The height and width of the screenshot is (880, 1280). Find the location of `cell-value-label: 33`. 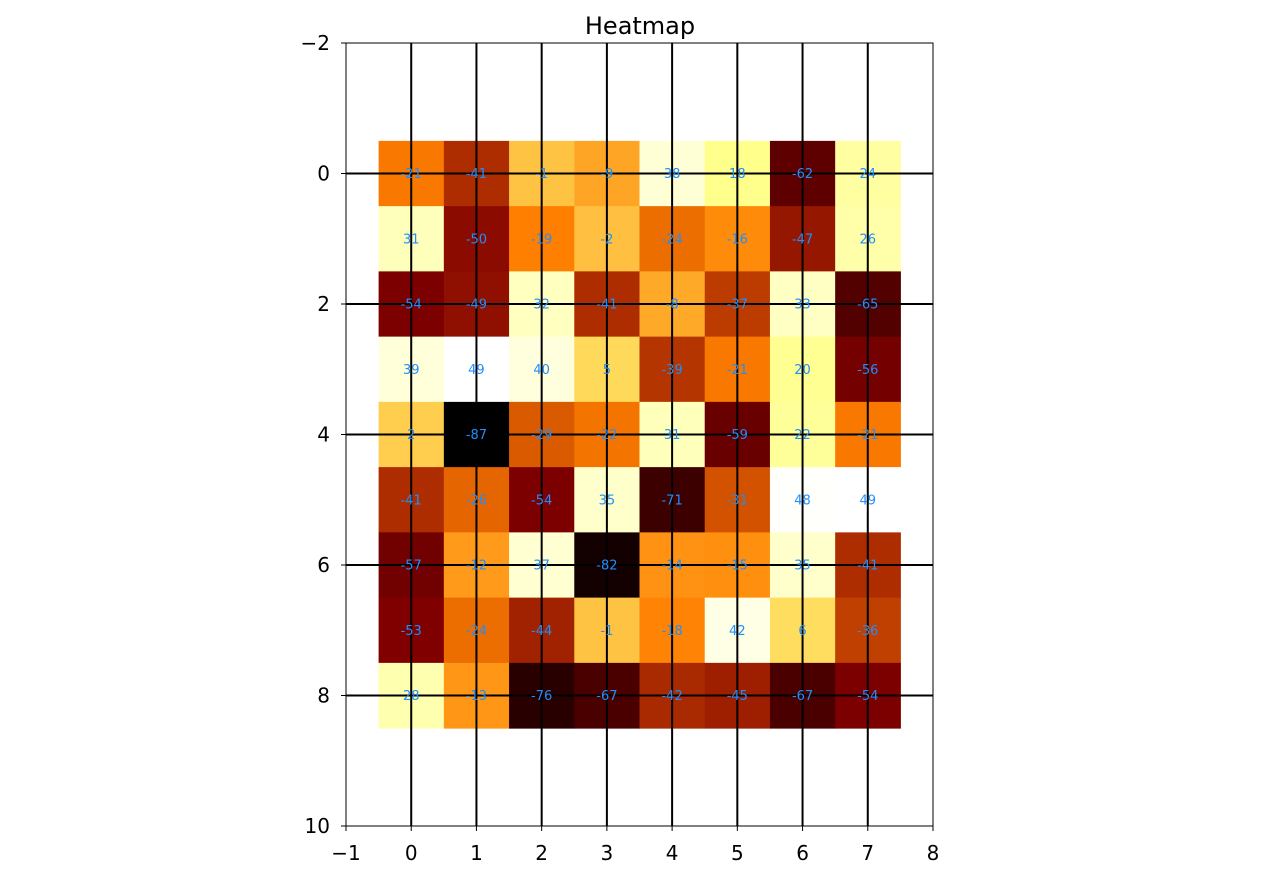

cell-value-label: 33 is located at coordinates (802, 305).